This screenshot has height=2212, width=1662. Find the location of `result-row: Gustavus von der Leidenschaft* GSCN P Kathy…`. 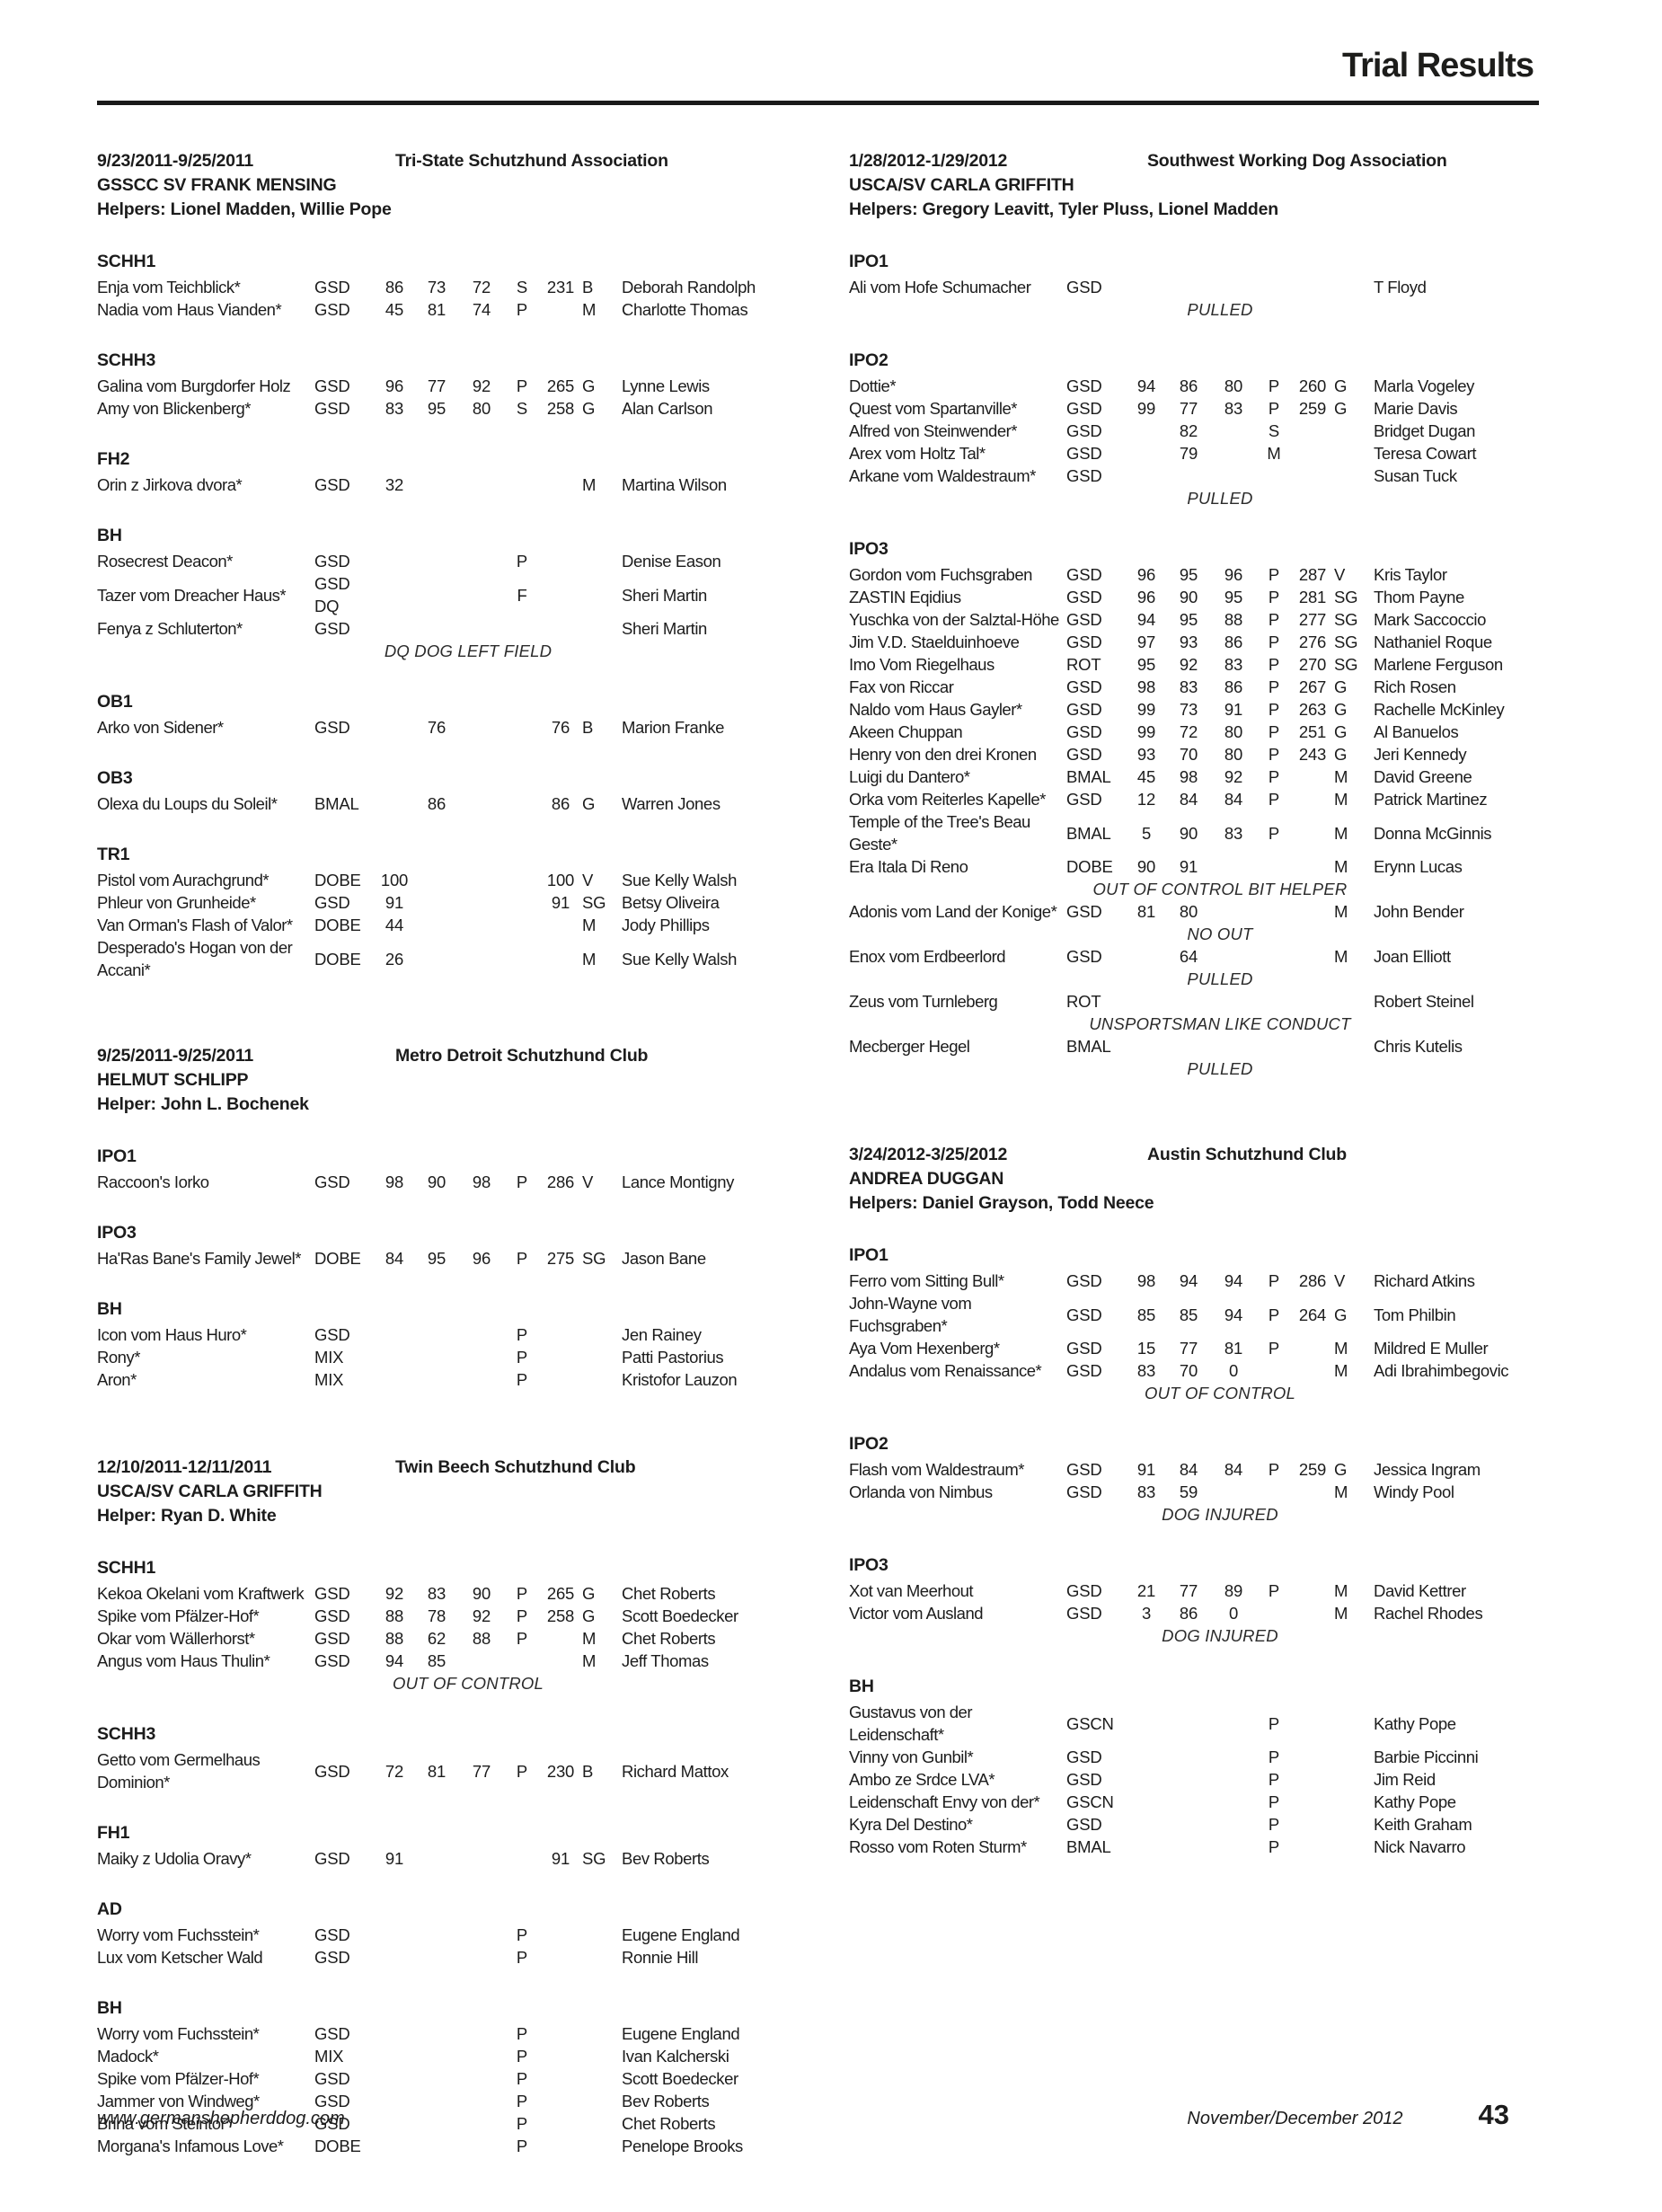

result-row: Gustavus von der Leidenschaft* GSCN P Kathy… is located at coordinates (1195, 1724).